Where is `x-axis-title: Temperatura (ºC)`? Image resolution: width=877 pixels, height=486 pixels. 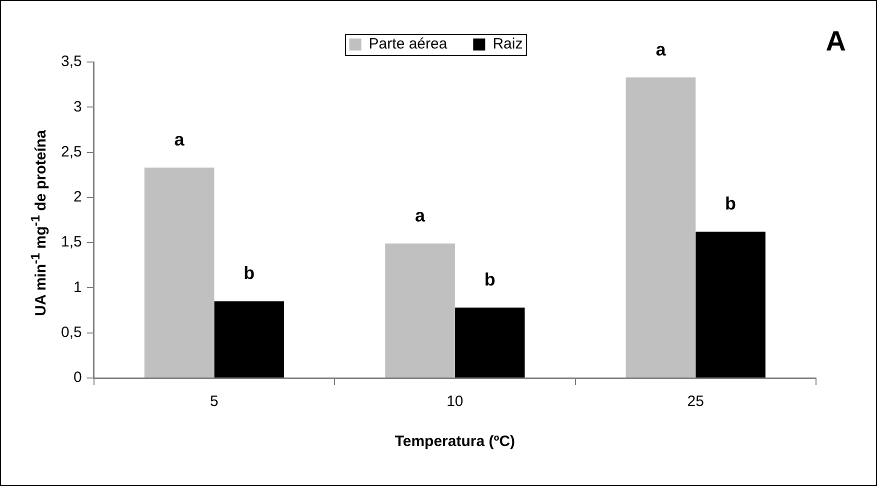
x-axis-title: Temperatura (ºC) is located at coordinates (455, 441).